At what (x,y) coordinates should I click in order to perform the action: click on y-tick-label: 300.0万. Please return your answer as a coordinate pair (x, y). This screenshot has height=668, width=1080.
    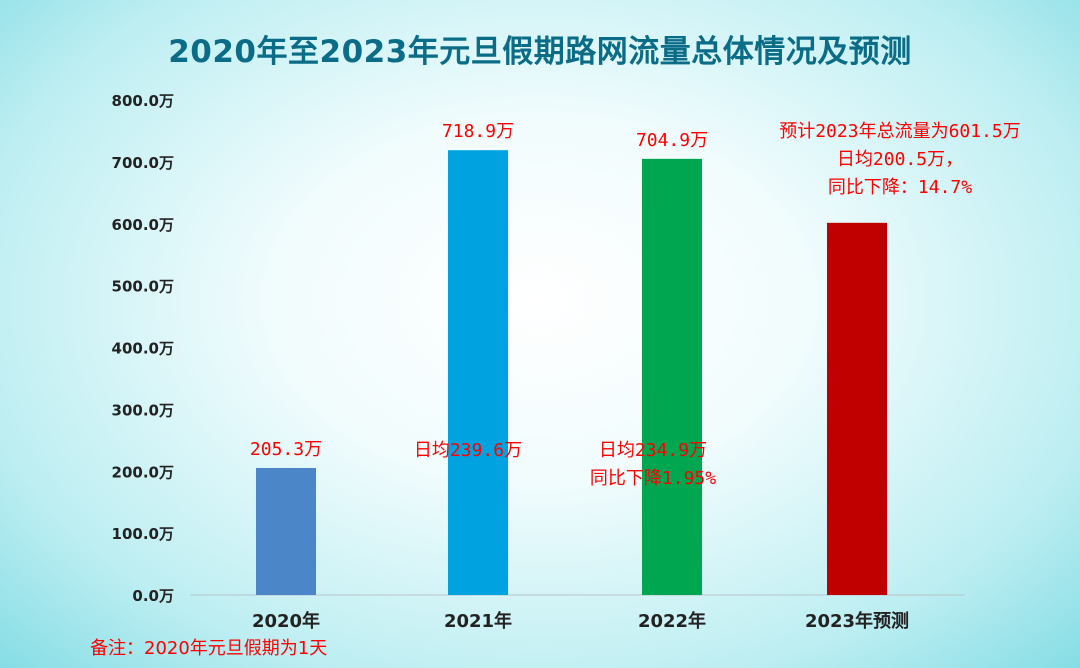
    Looking at the image, I should click on (143, 410).